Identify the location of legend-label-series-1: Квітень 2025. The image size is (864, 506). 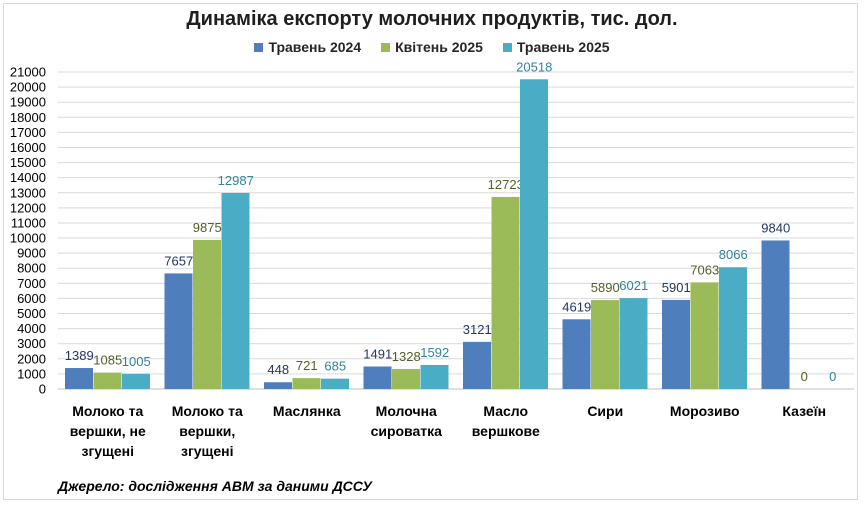
(439, 47).